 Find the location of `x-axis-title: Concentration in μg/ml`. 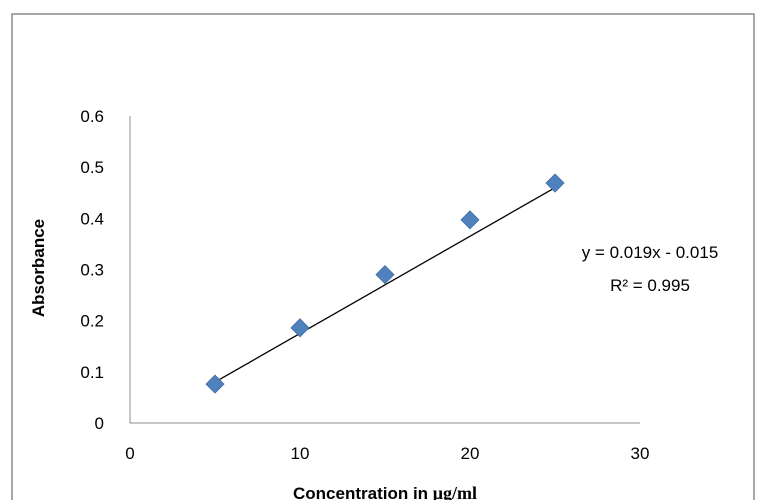

x-axis-title: Concentration in μg/ml is located at coordinates (385, 491).